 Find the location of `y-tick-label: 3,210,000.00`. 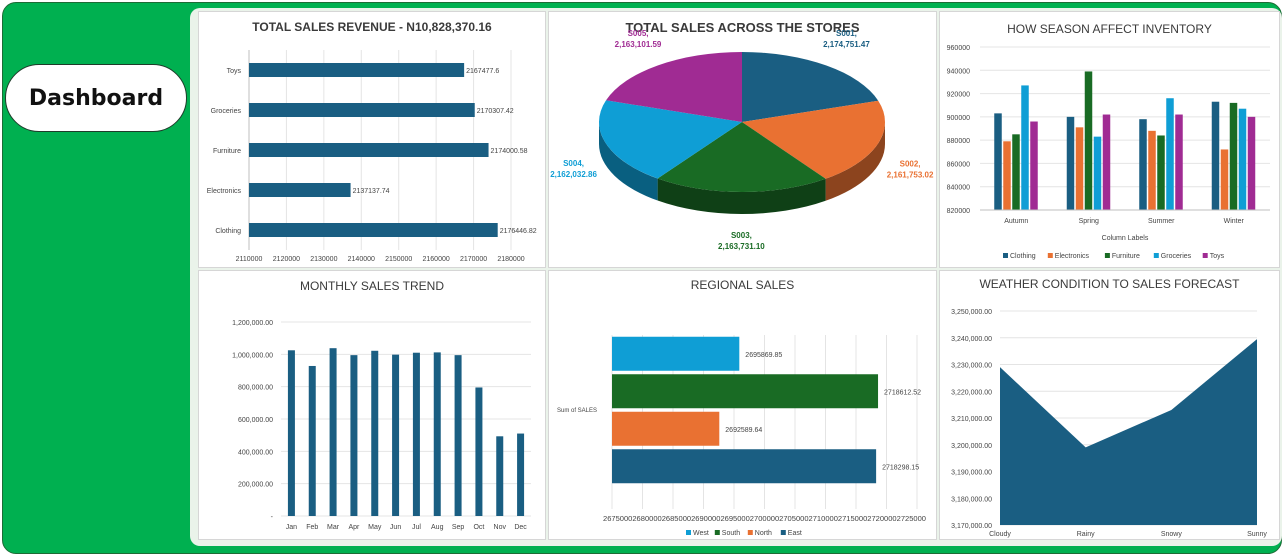

y-tick-label: 3,210,000.00 is located at coordinates (971, 419).